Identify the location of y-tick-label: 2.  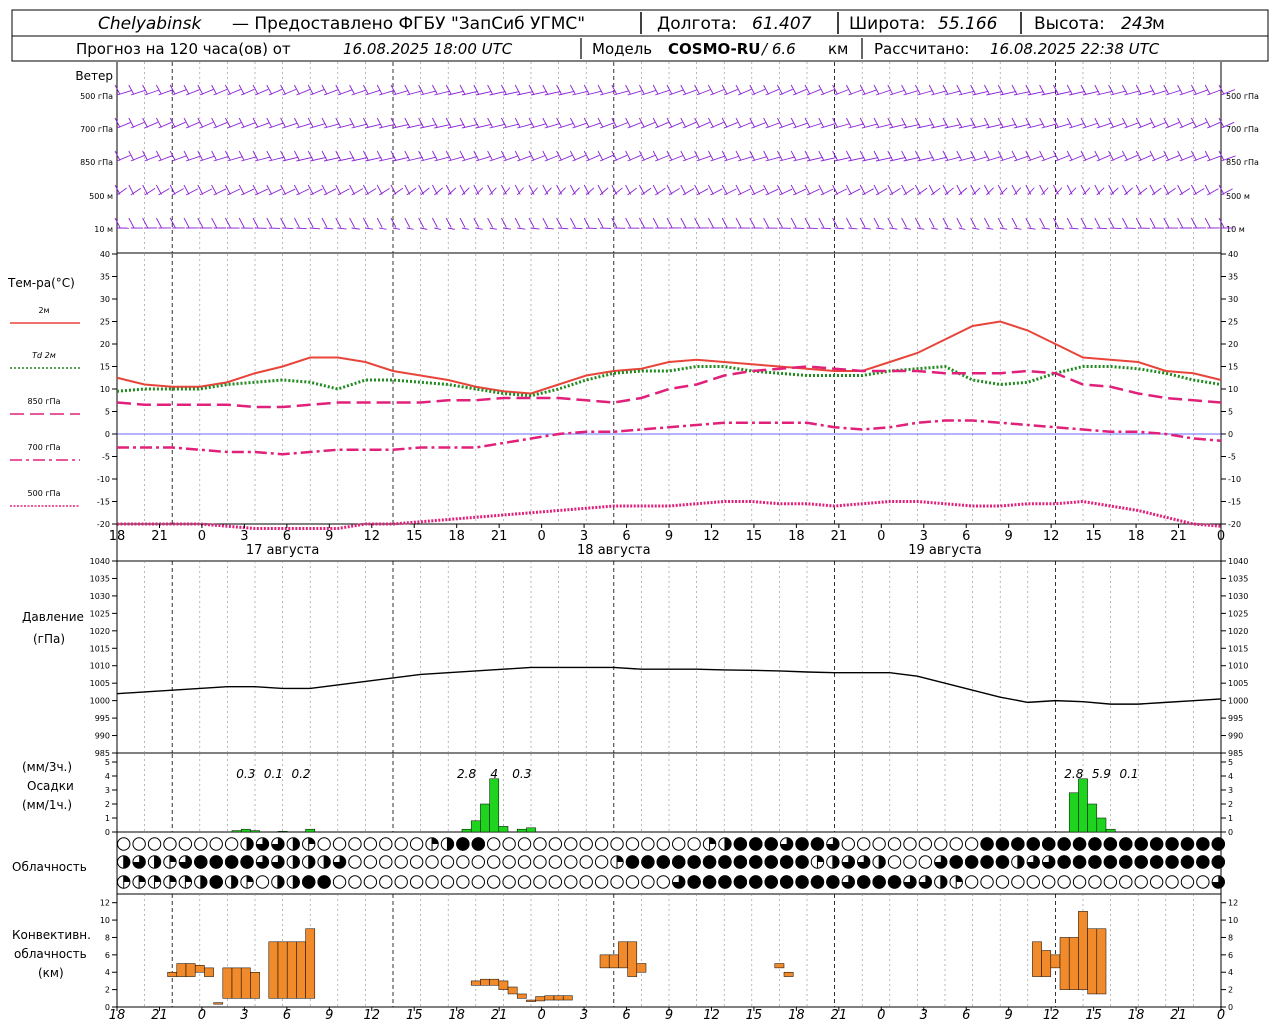
(107, 990).